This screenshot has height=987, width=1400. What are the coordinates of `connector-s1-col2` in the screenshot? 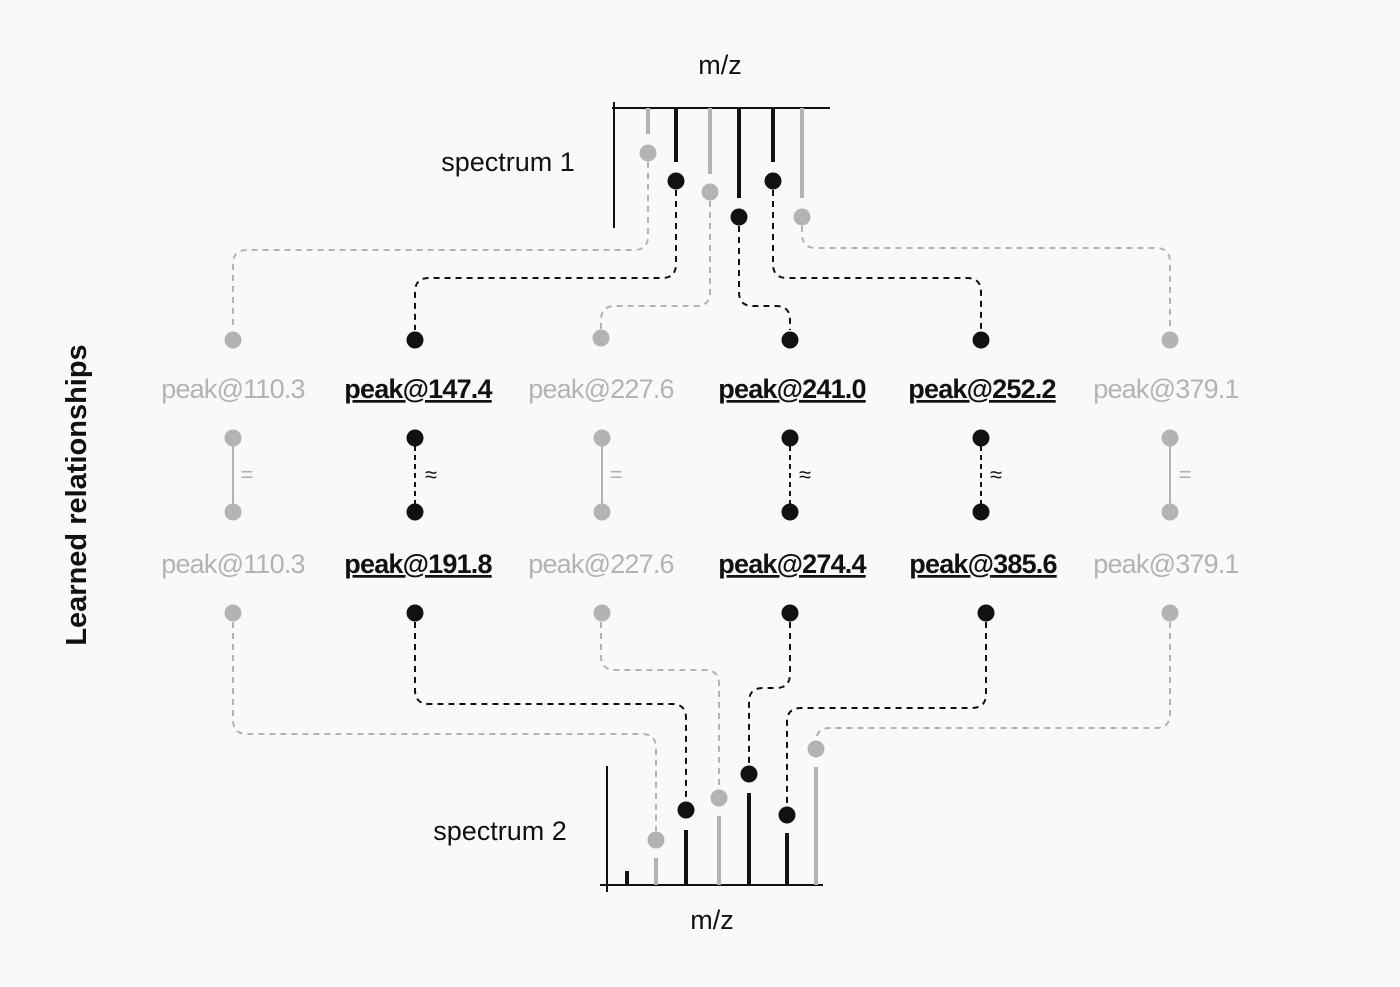 It's located at (545, 260).